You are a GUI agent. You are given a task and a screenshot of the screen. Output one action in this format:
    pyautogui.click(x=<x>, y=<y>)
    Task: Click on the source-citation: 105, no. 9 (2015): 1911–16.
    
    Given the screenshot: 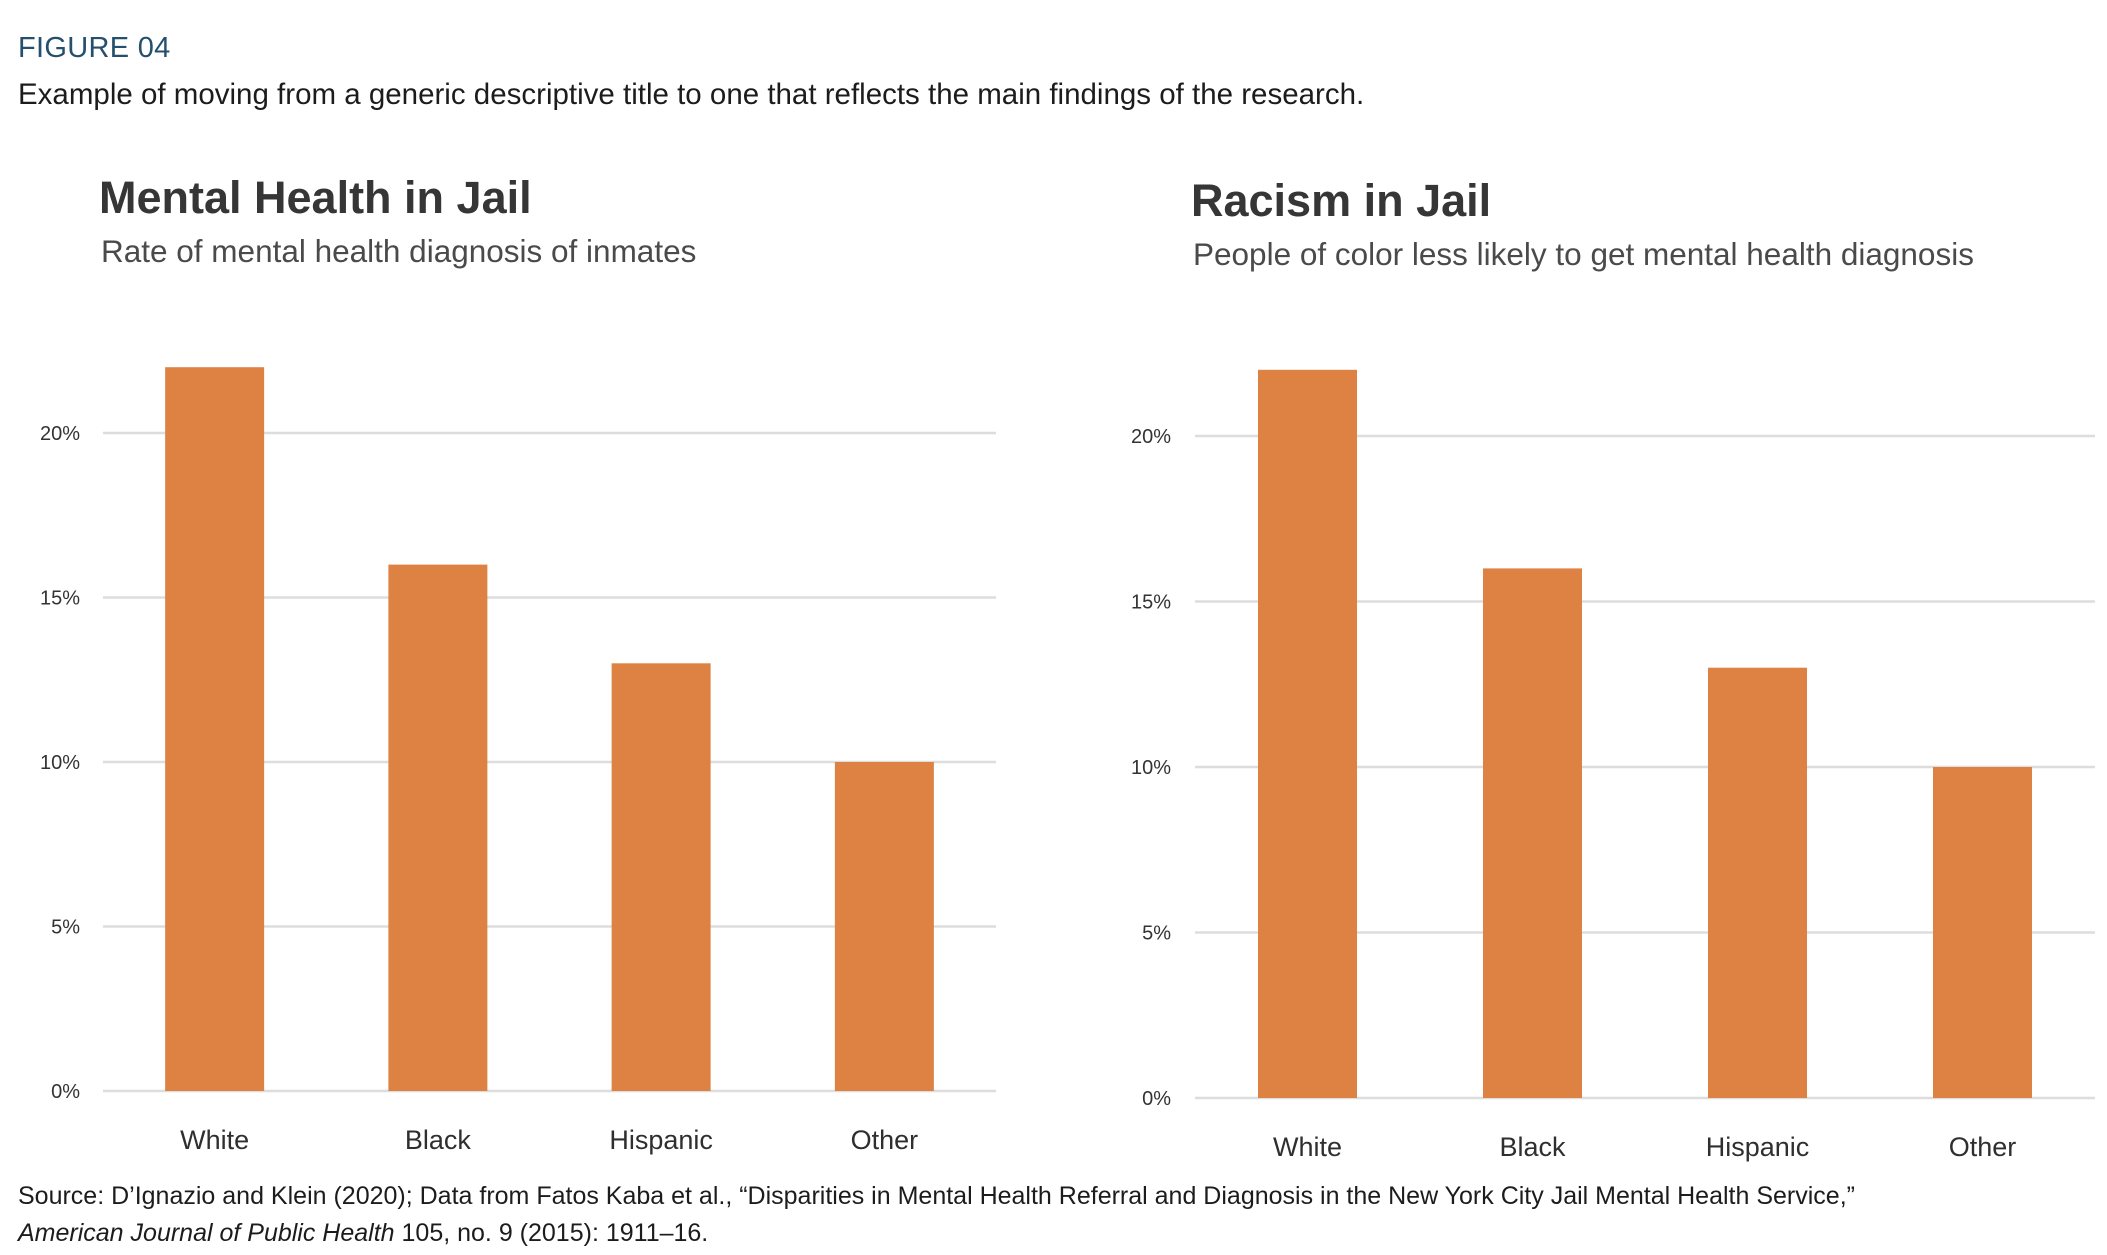 What is the action you would take?
    pyautogui.click(x=551, y=1233)
    